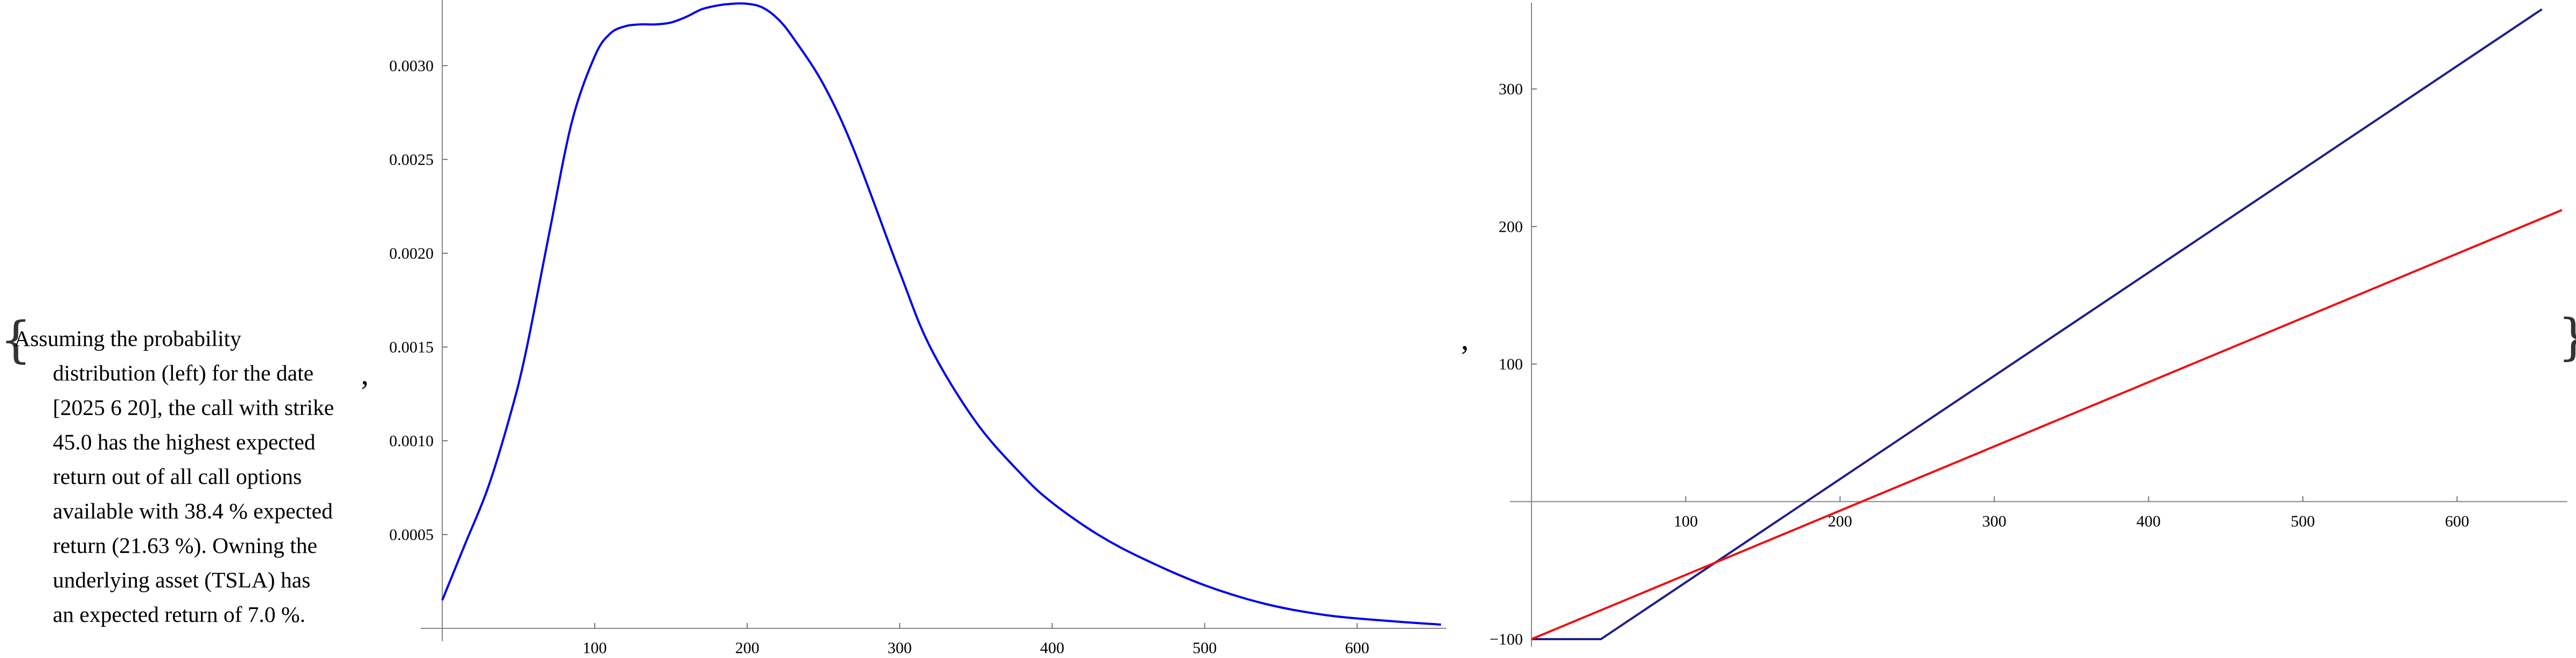  Describe the element at coordinates (184, 373) in the screenshot. I see `summary-line: distribution (left) for the date` at that location.